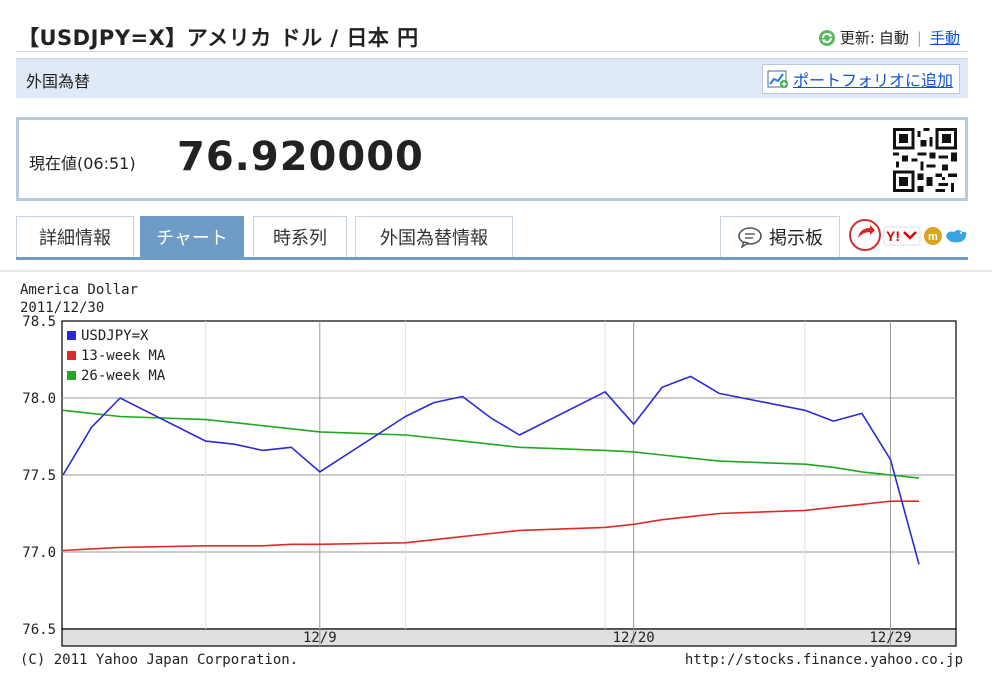 The height and width of the screenshot is (700, 992). I want to click on chart-currency-label: America Dollar, so click(79, 290).